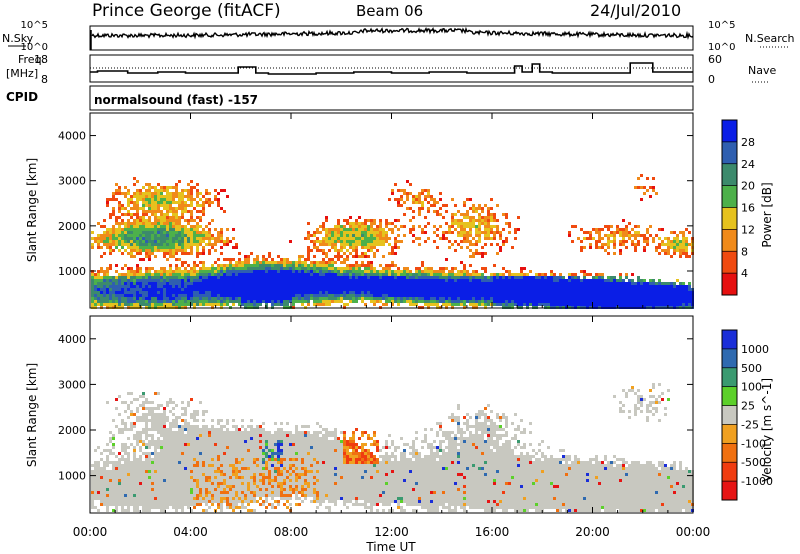 The image size is (800, 554). Describe the element at coordinates (755, 349) in the screenshot. I see `colorbar-tick: 1000` at that location.